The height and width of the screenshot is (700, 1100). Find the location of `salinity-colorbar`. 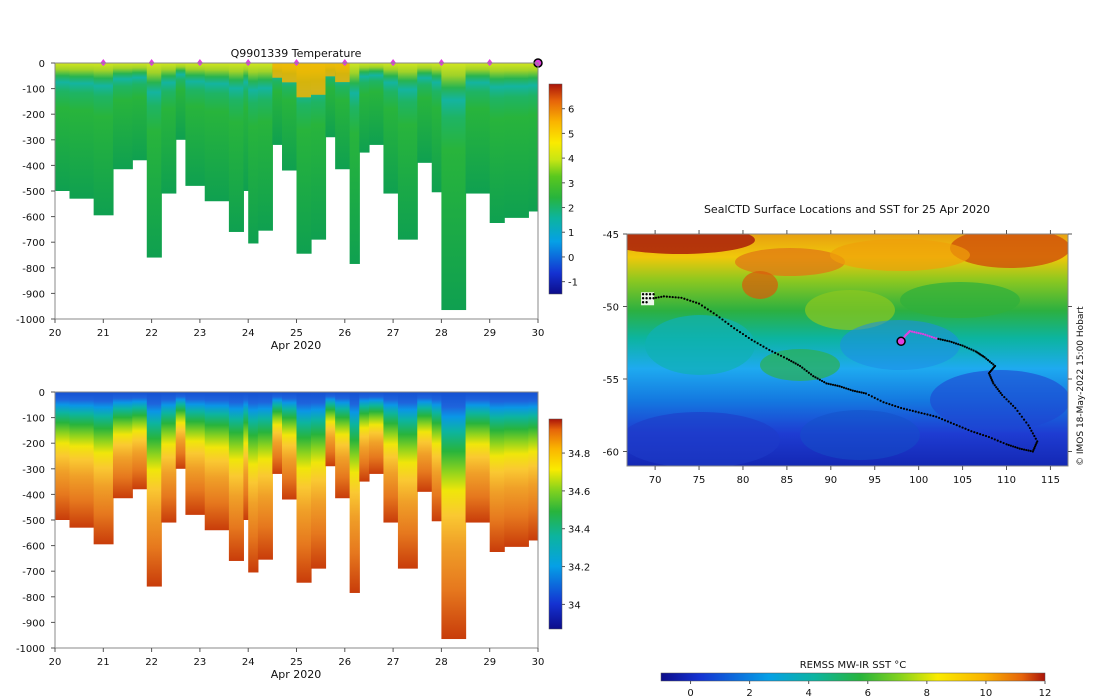

salinity-colorbar is located at coordinates (555, 524).